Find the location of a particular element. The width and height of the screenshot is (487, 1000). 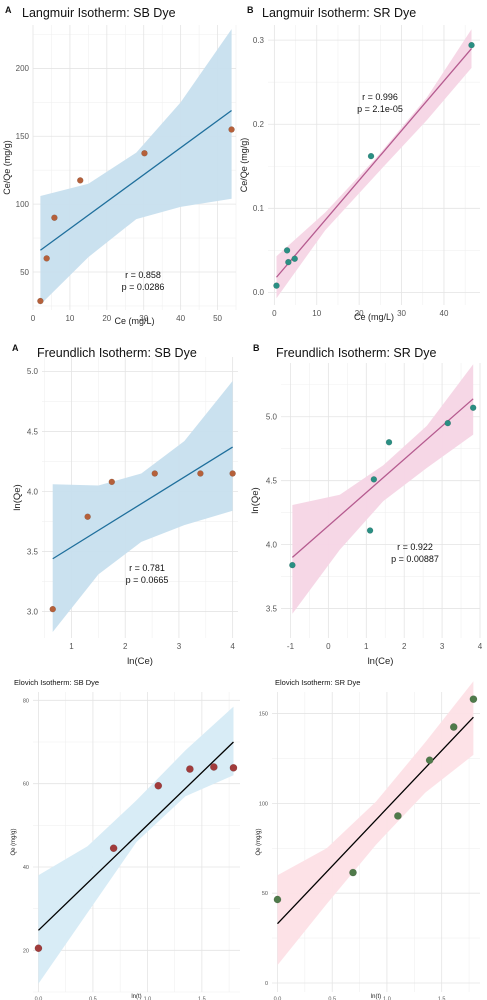

x-axis-label: ln(t) is located at coordinates (136, 997).